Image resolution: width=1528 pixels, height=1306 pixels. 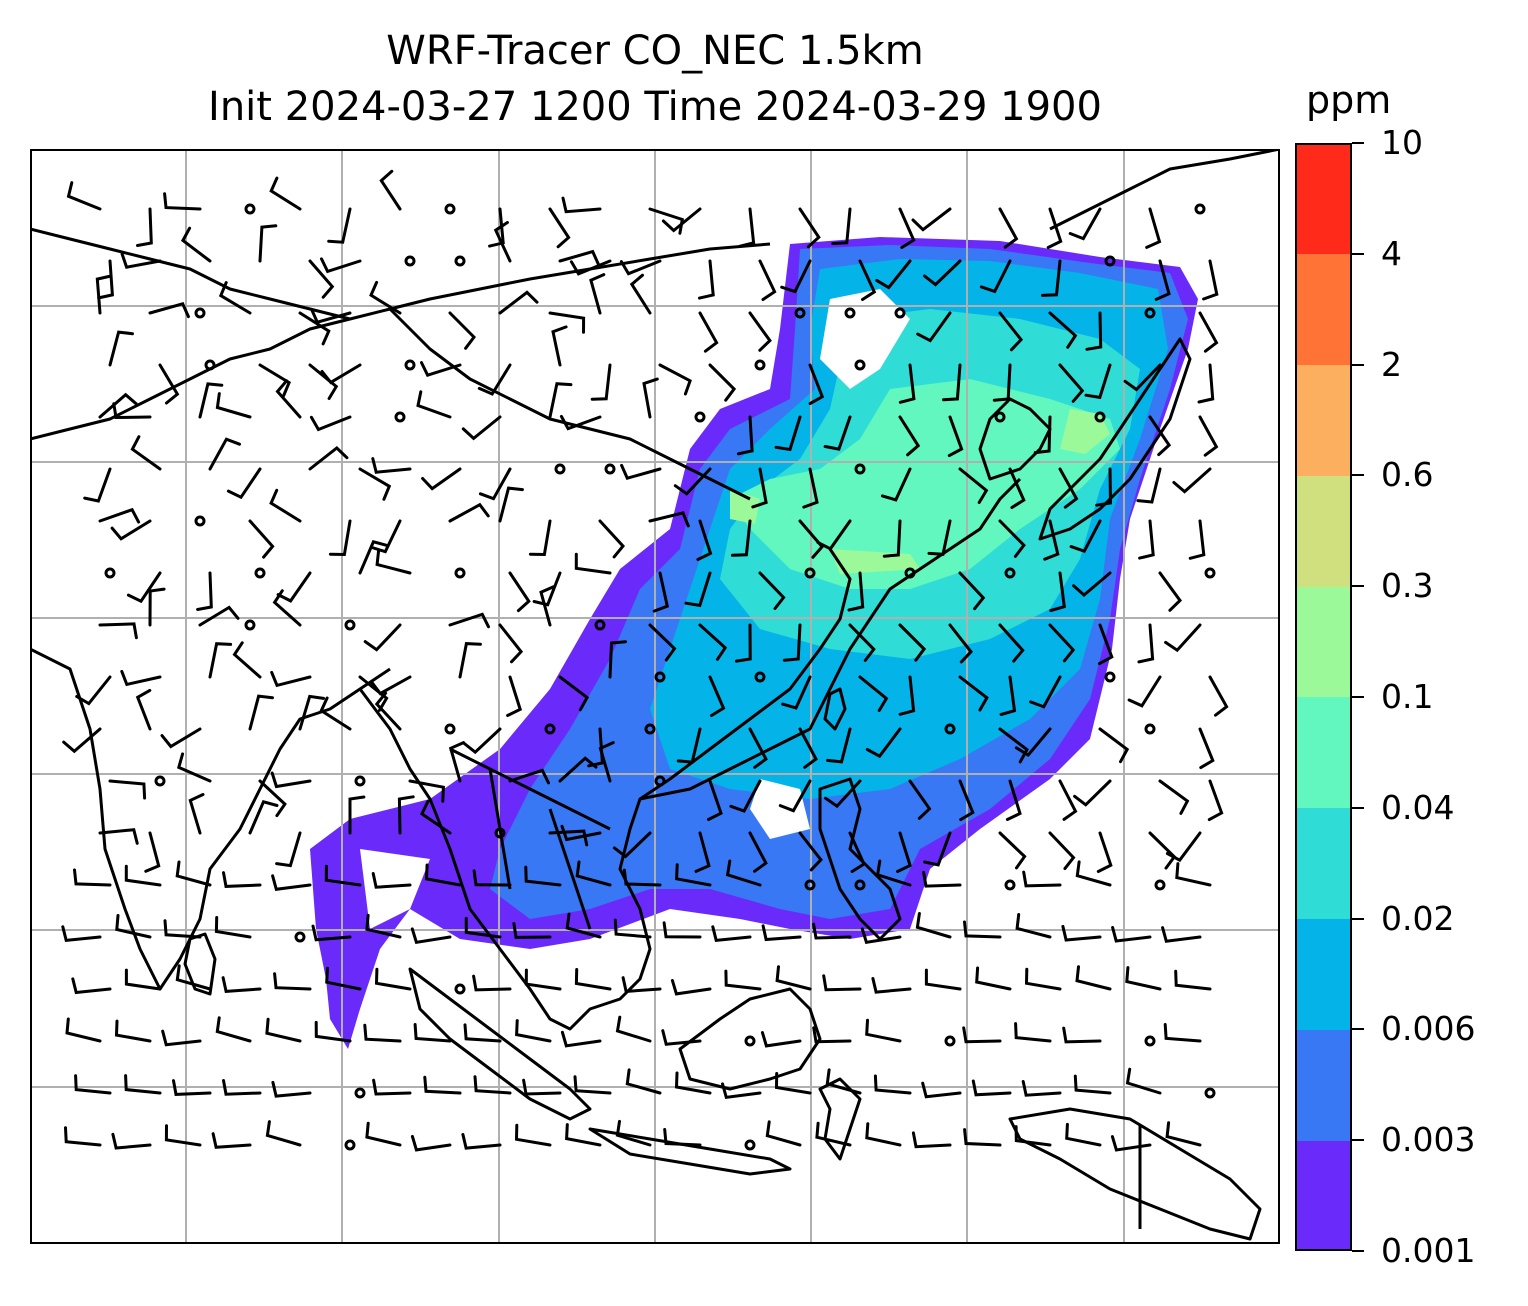 What do you see at coordinates (1323, 199) in the screenshot?
I see `colorbar-segment` at bounding box center [1323, 199].